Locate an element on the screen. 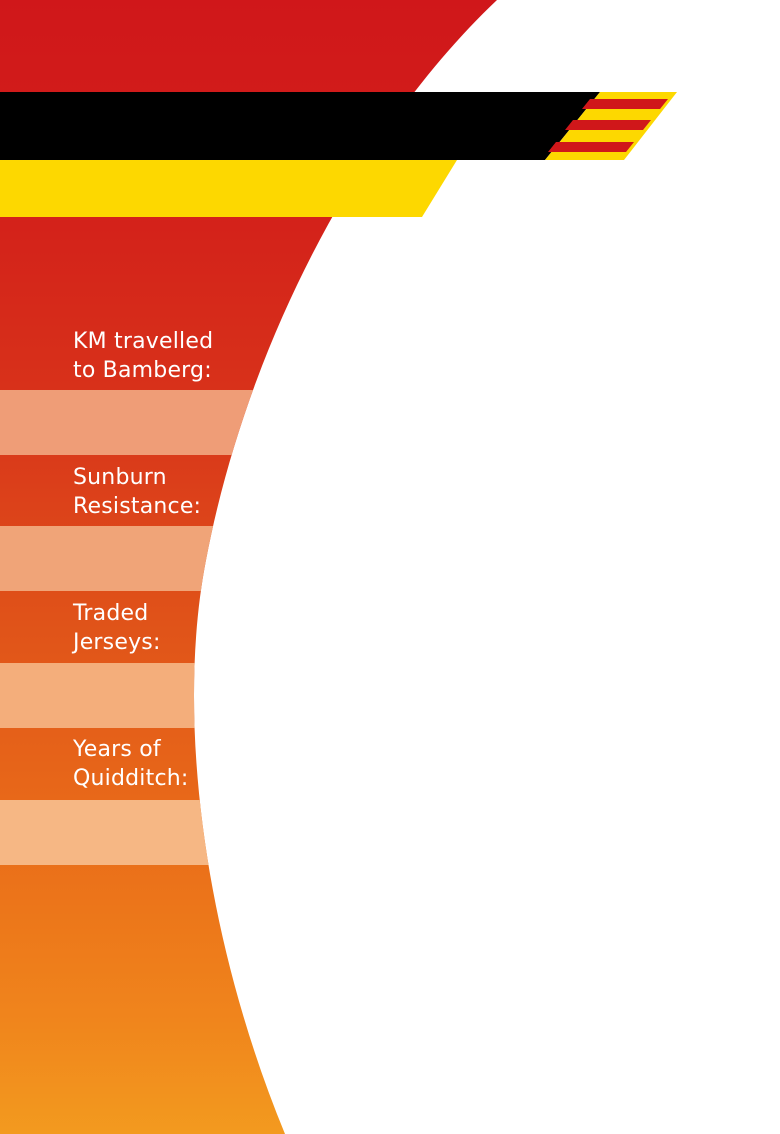  value-row-km is located at coordinates (200, 422).